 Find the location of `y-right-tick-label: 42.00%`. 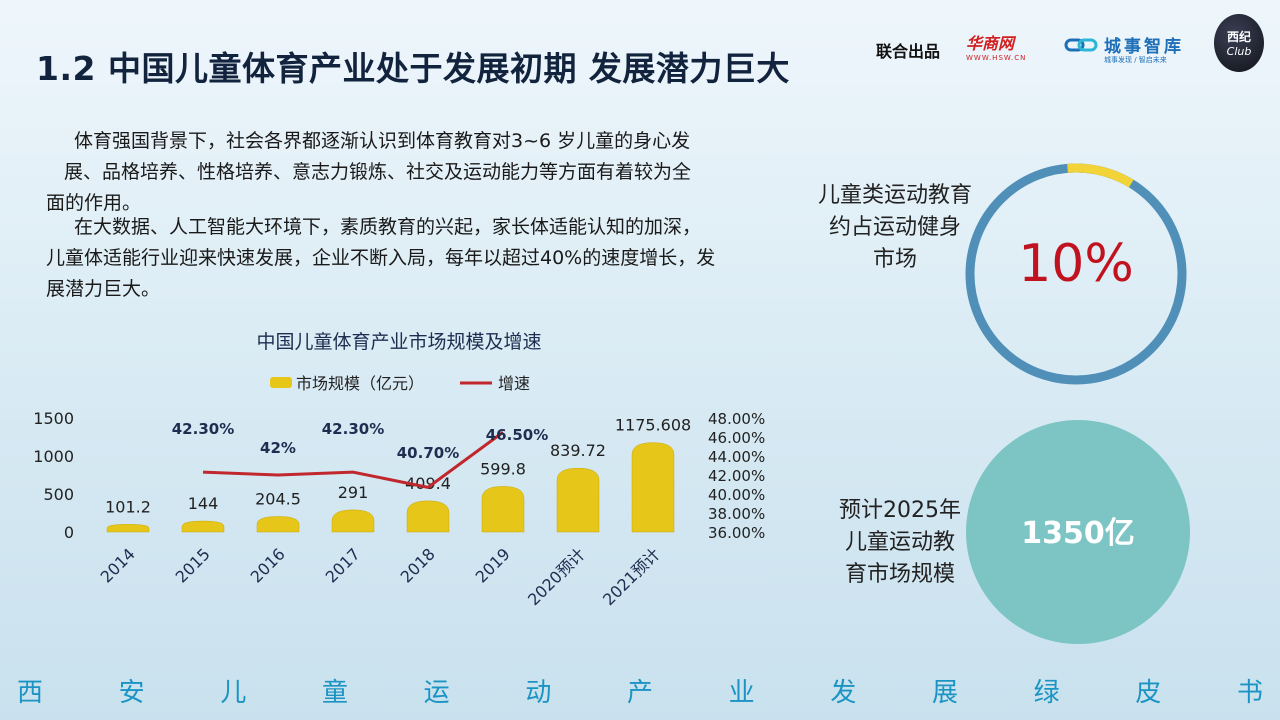

y-right-tick-label: 42.00% is located at coordinates (736, 476).